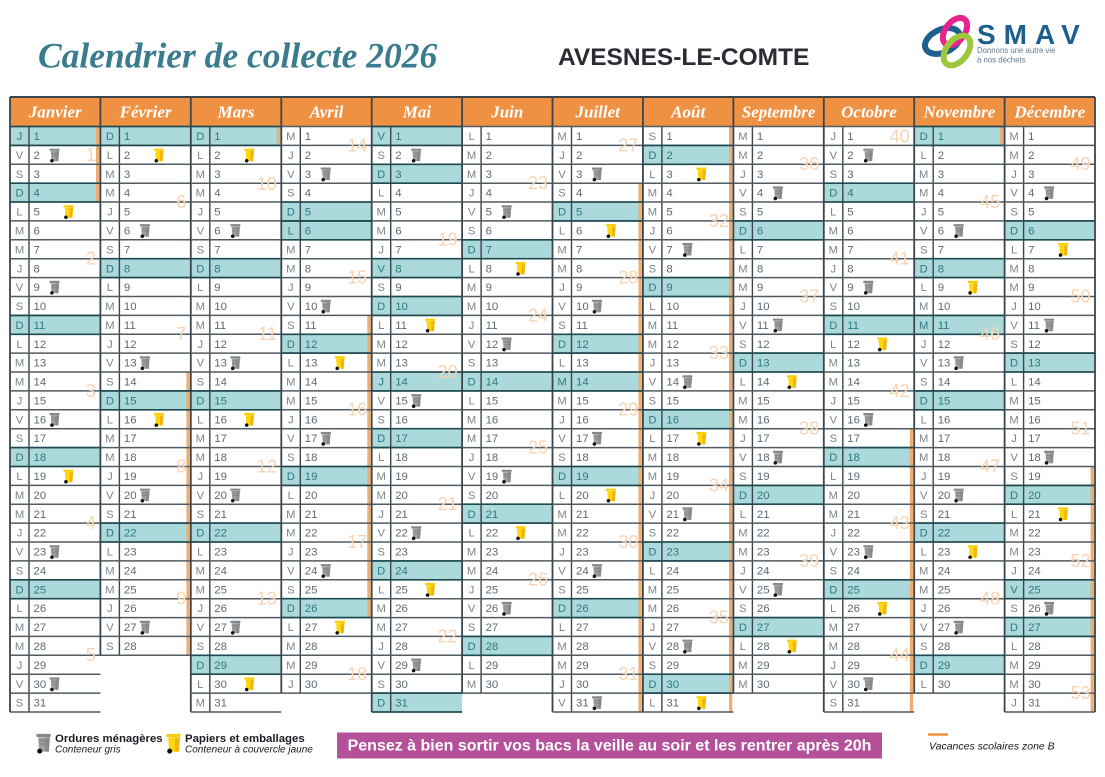  I want to click on svg-text: 33, so click(719, 353).